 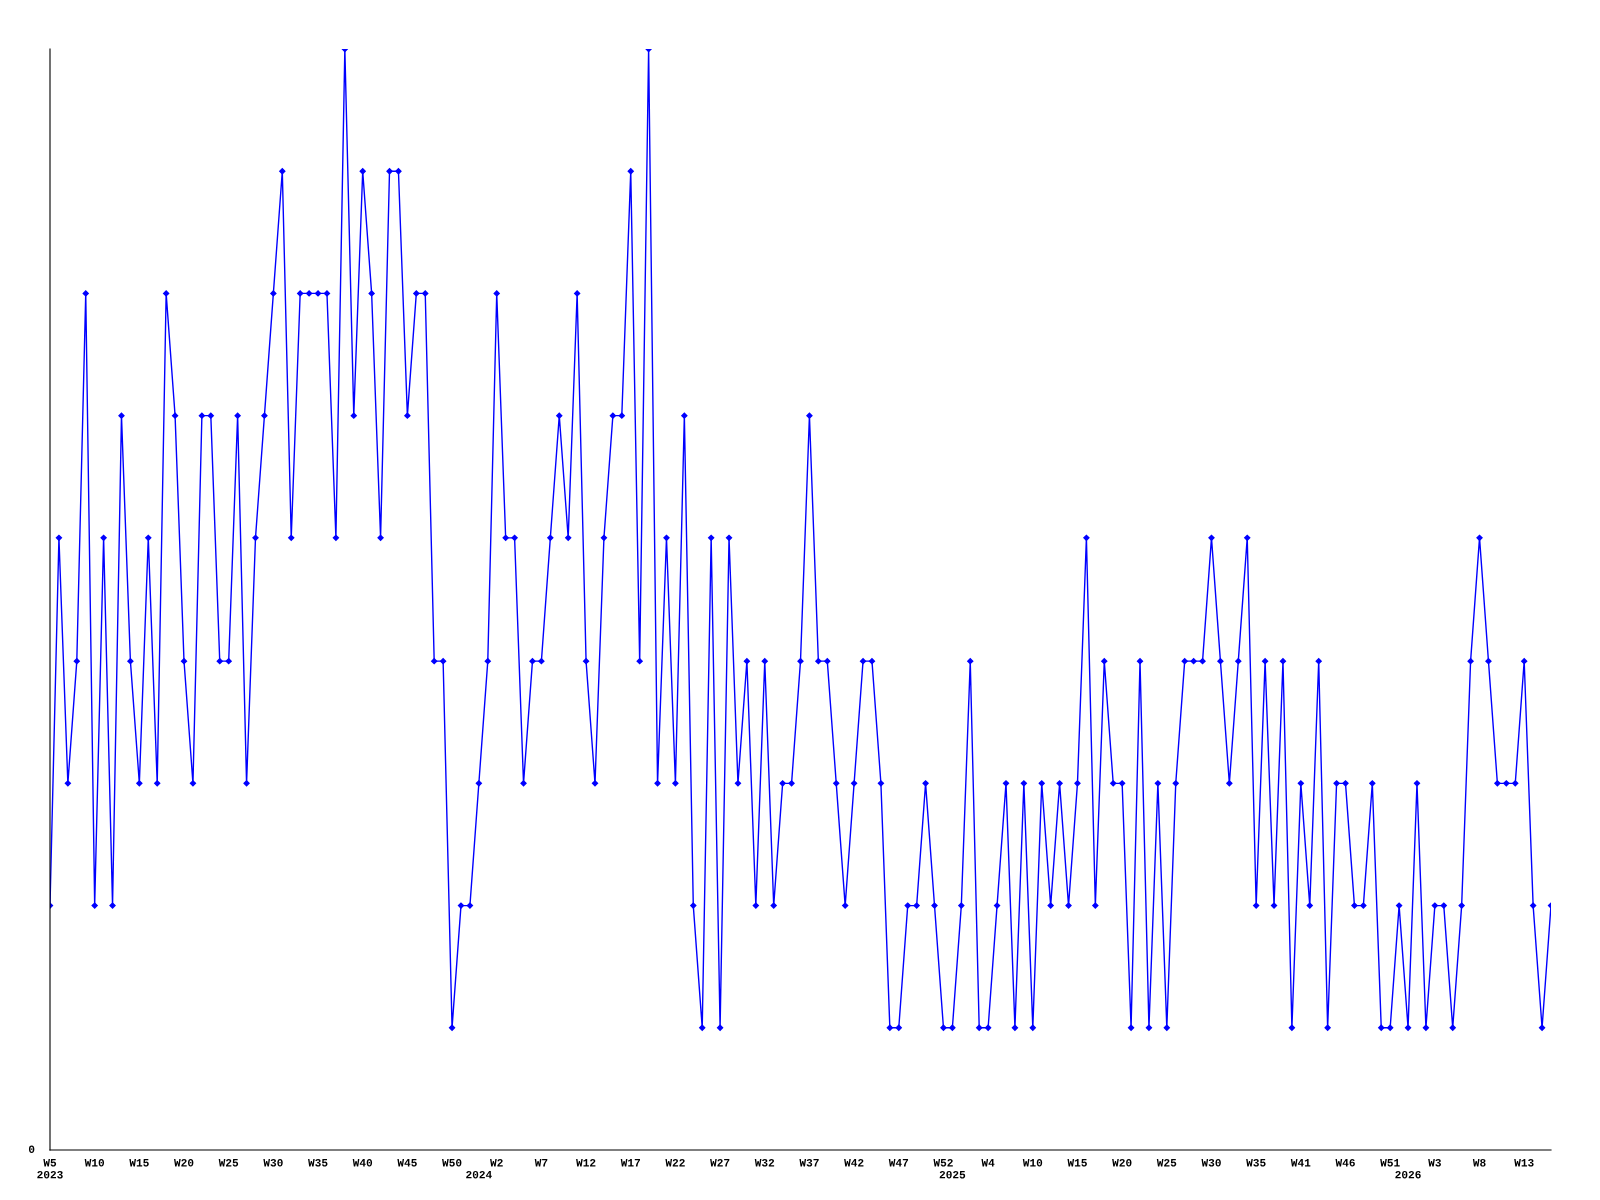 What do you see at coordinates (675, 1162) in the screenshot?
I see `x-tick-label: W22` at bounding box center [675, 1162].